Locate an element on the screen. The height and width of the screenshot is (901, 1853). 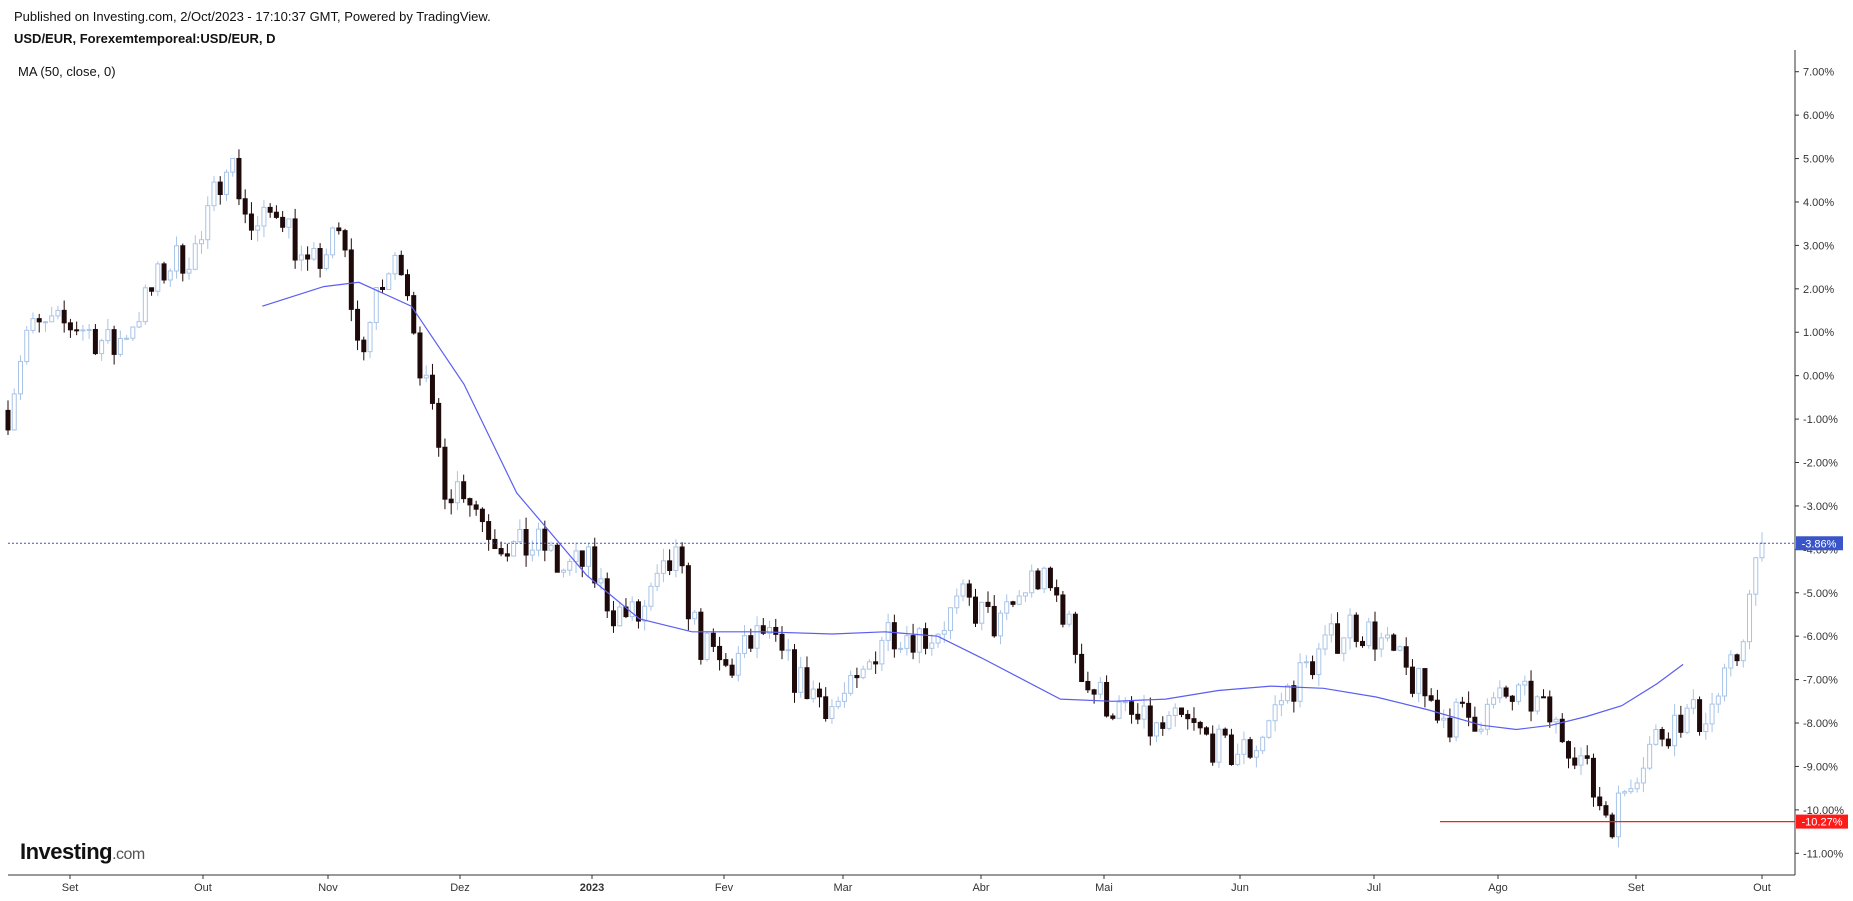
low-marker-label: -10.27% is located at coordinates (1822, 823).